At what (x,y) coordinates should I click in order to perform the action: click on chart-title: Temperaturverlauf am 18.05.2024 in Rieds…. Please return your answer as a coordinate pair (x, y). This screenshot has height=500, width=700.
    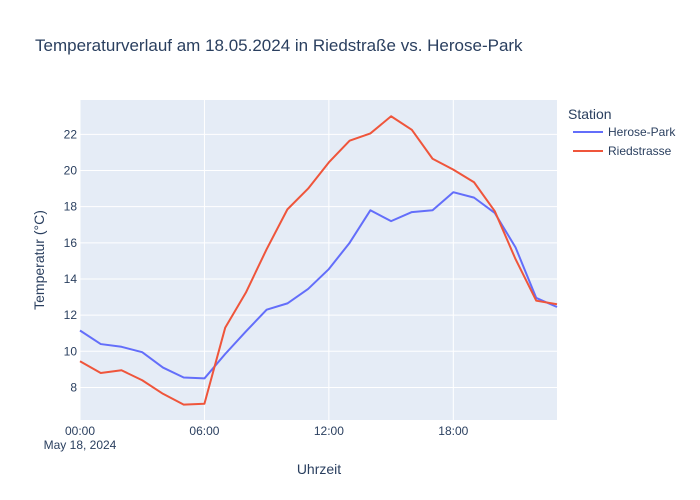
    Looking at the image, I should click on (279, 45).